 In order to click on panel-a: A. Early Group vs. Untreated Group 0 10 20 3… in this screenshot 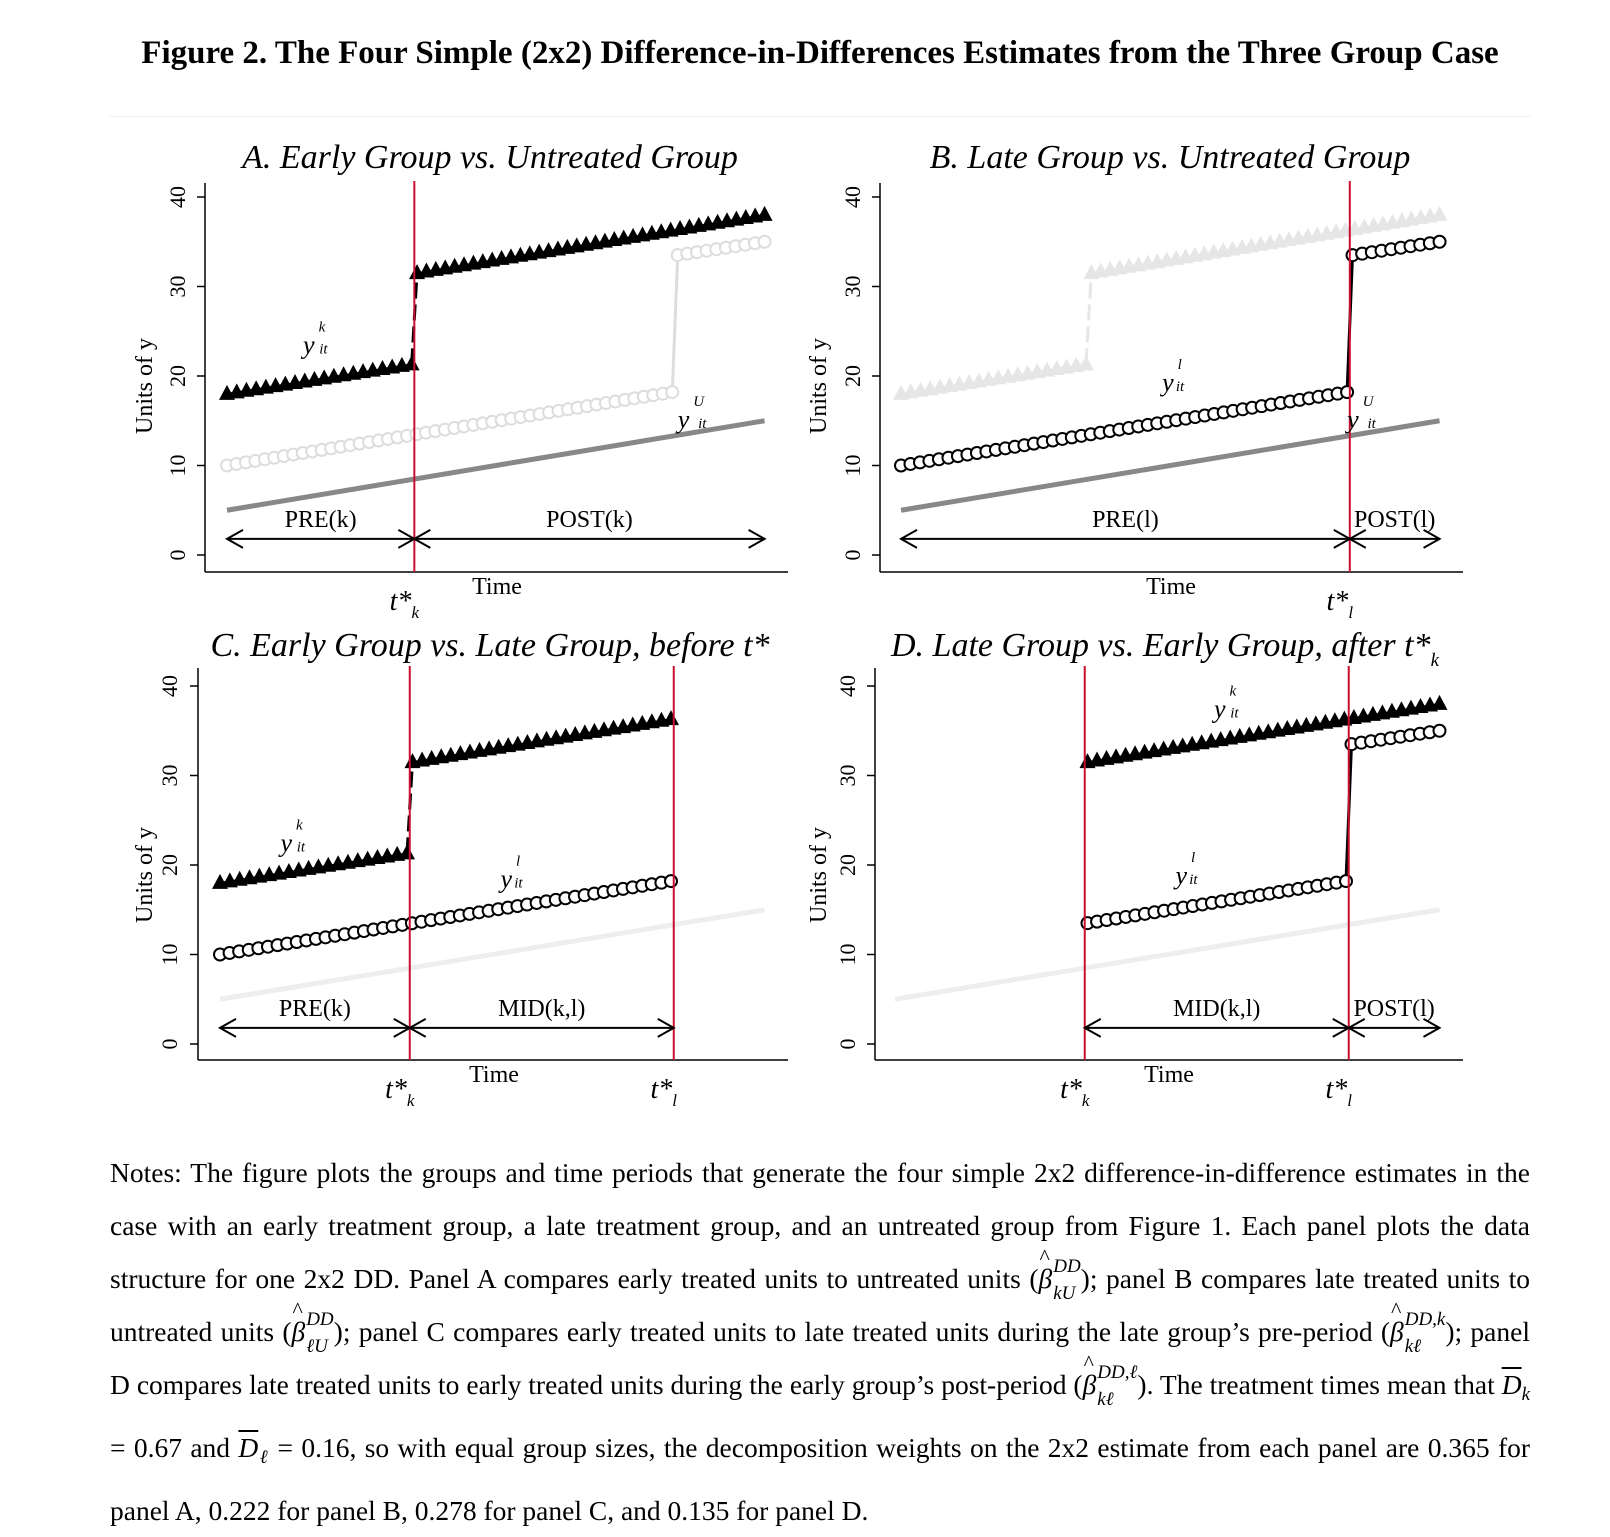, I will do `click(460, 380)`.